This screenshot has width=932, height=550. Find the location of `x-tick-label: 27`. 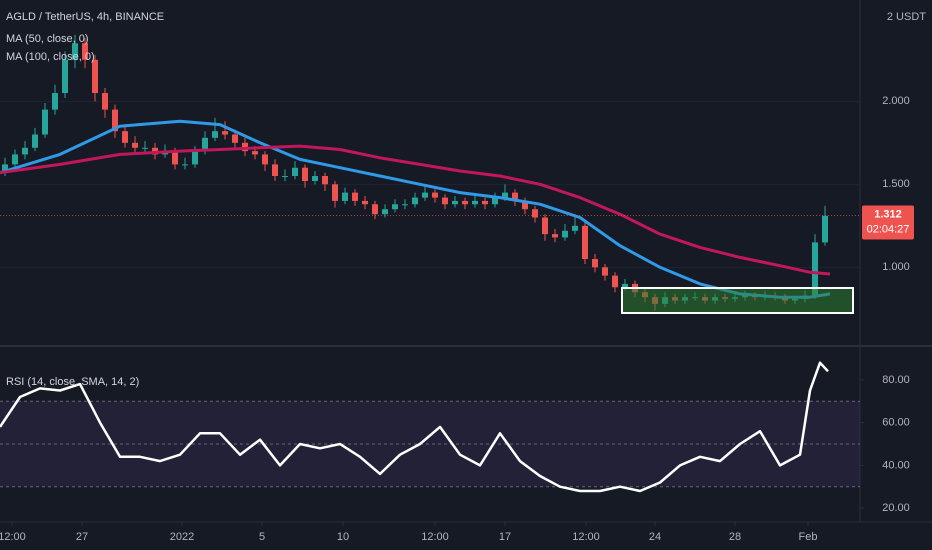

x-tick-label: 27 is located at coordinates (82, 537).